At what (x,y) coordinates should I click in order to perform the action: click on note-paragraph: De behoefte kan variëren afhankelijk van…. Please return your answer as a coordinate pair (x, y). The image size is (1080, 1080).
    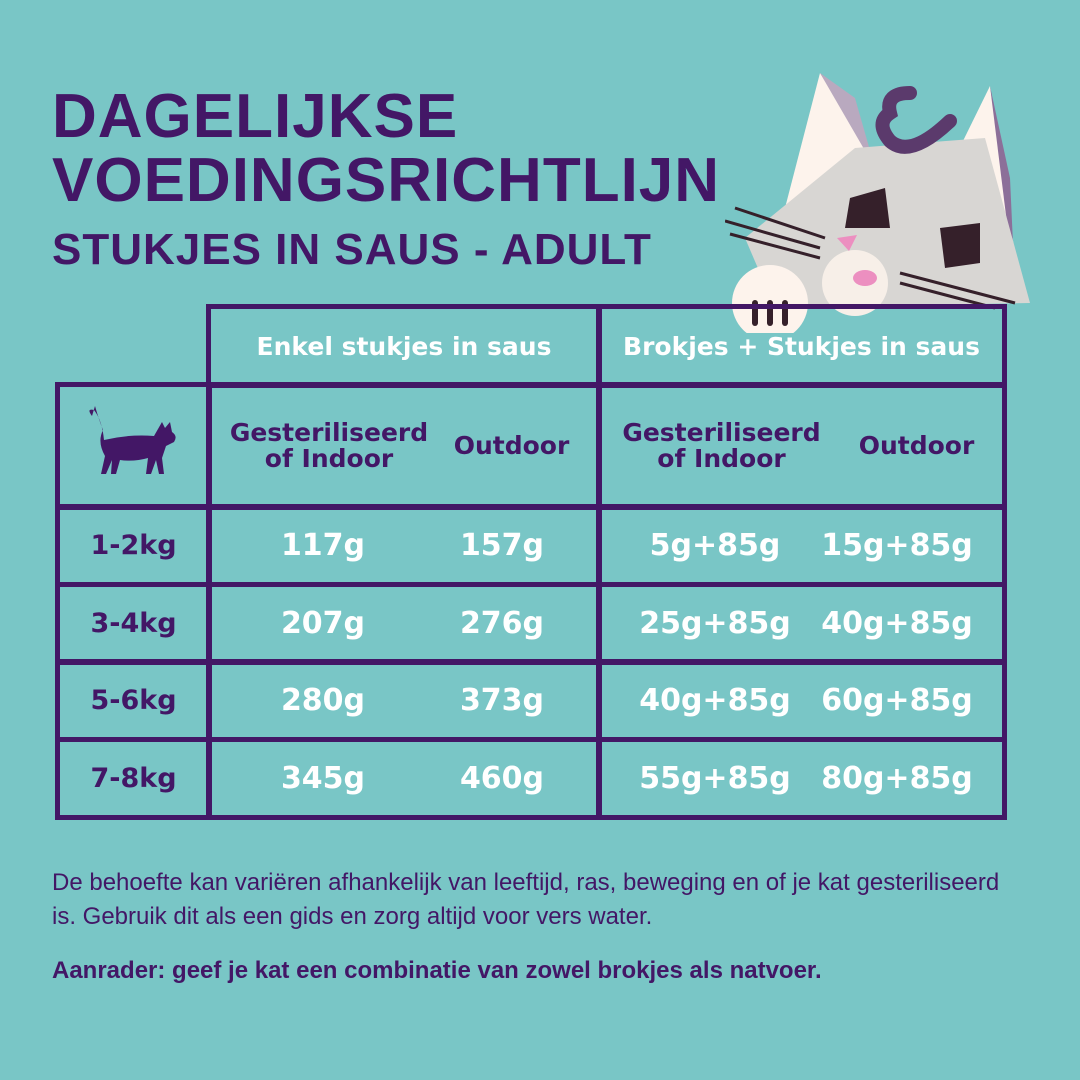
    Looking at the image, I should click on (526, 899).